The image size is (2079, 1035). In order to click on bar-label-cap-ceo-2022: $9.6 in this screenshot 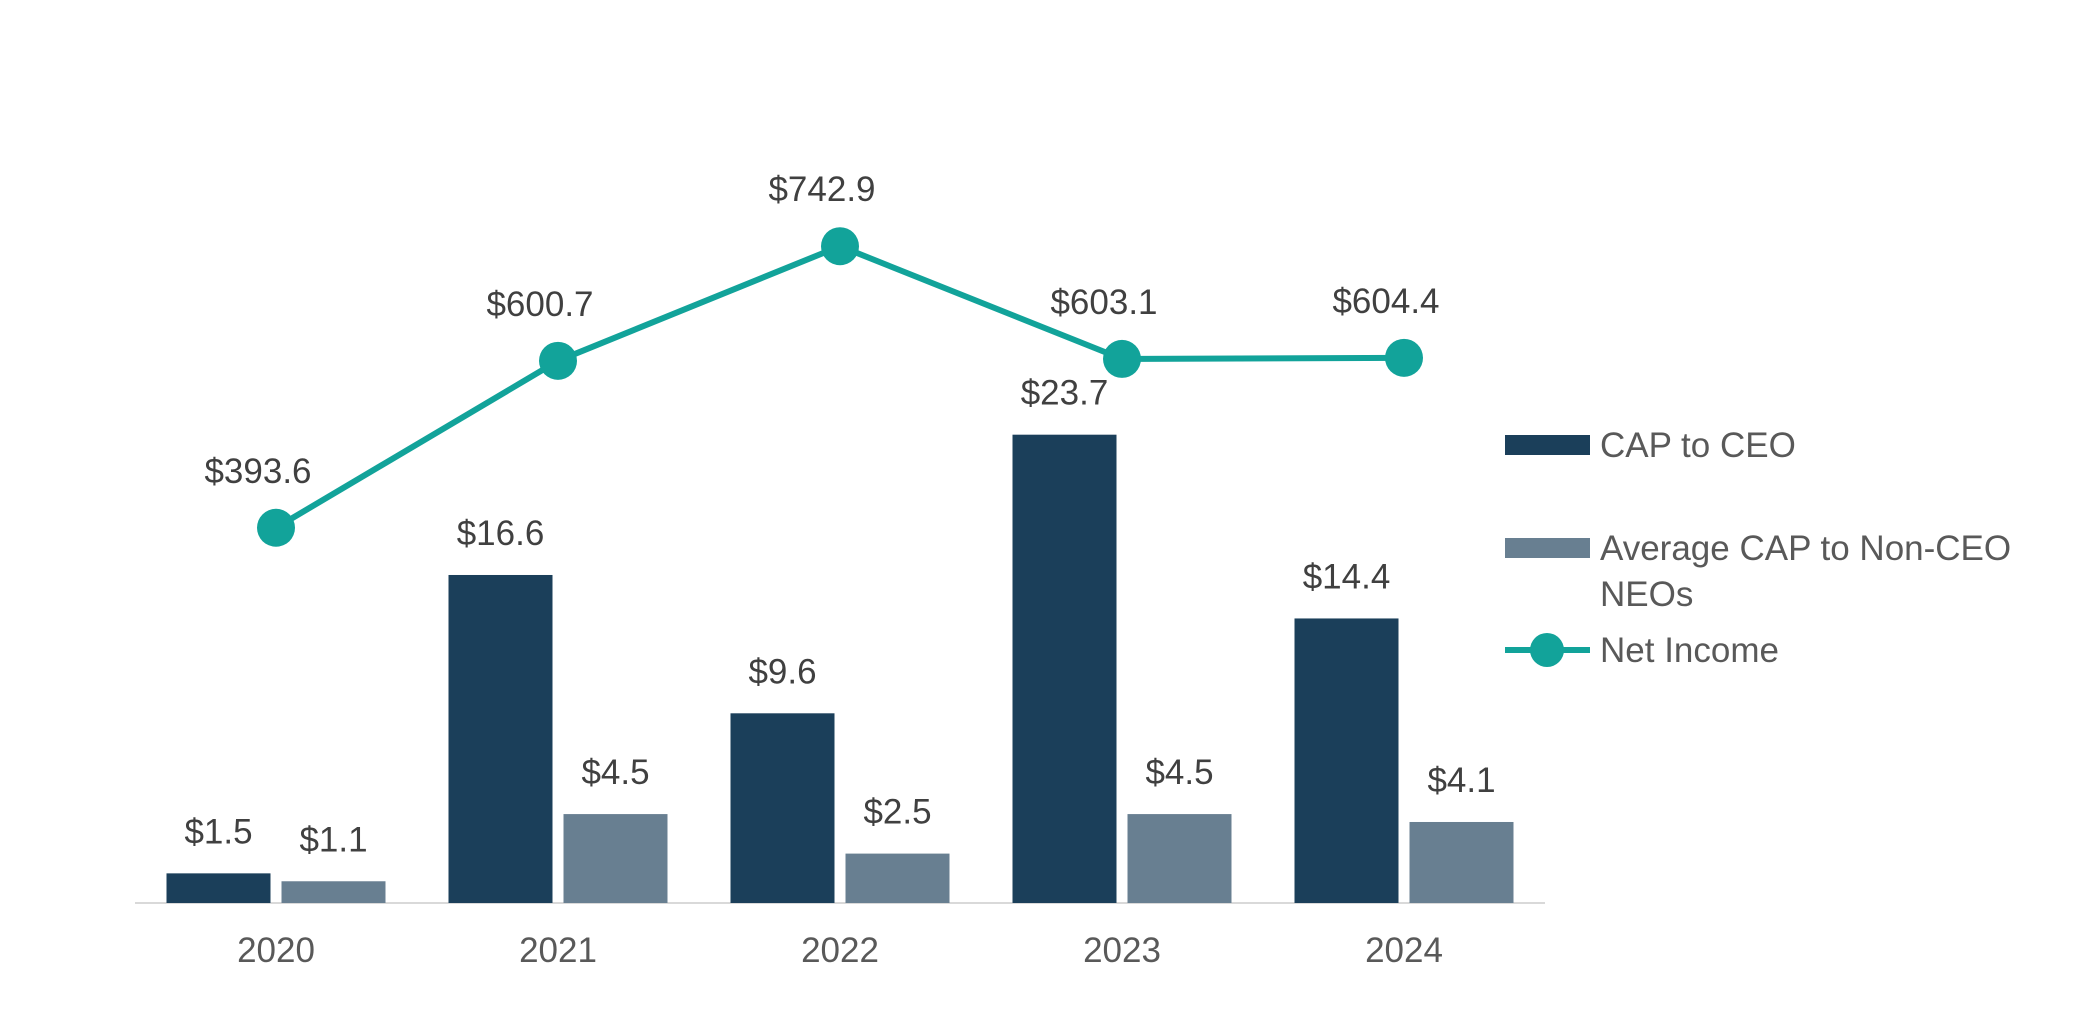, I will do `click(782, 671)`.